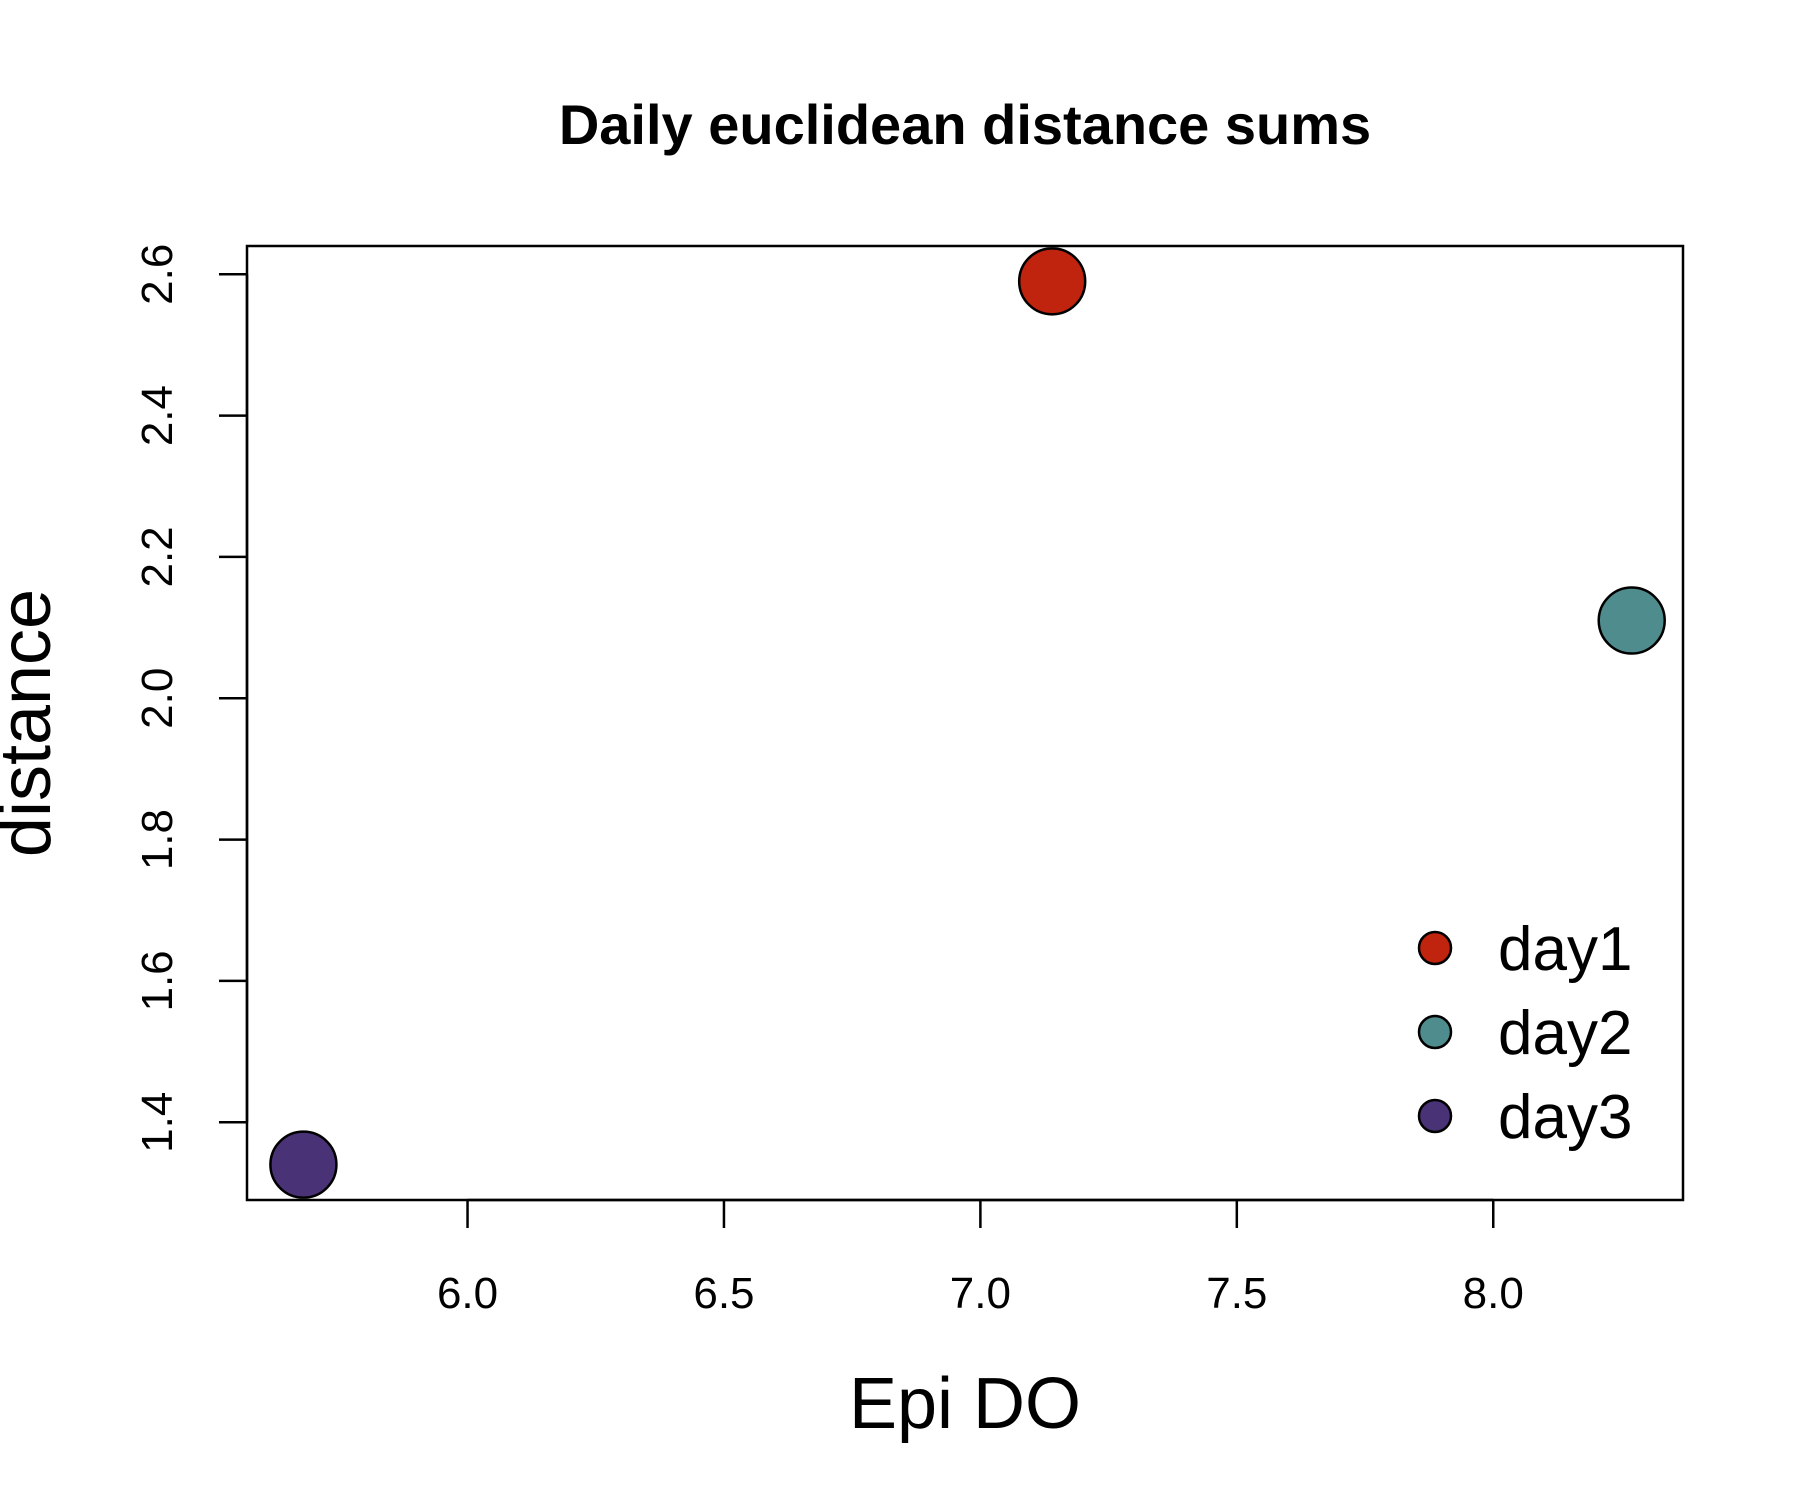 This screenshot has width=1800, height=1500. What do you see at coordinates (1631, 620) in the screenshot?
I see `point-day2` at bounding box center [1631, 620].